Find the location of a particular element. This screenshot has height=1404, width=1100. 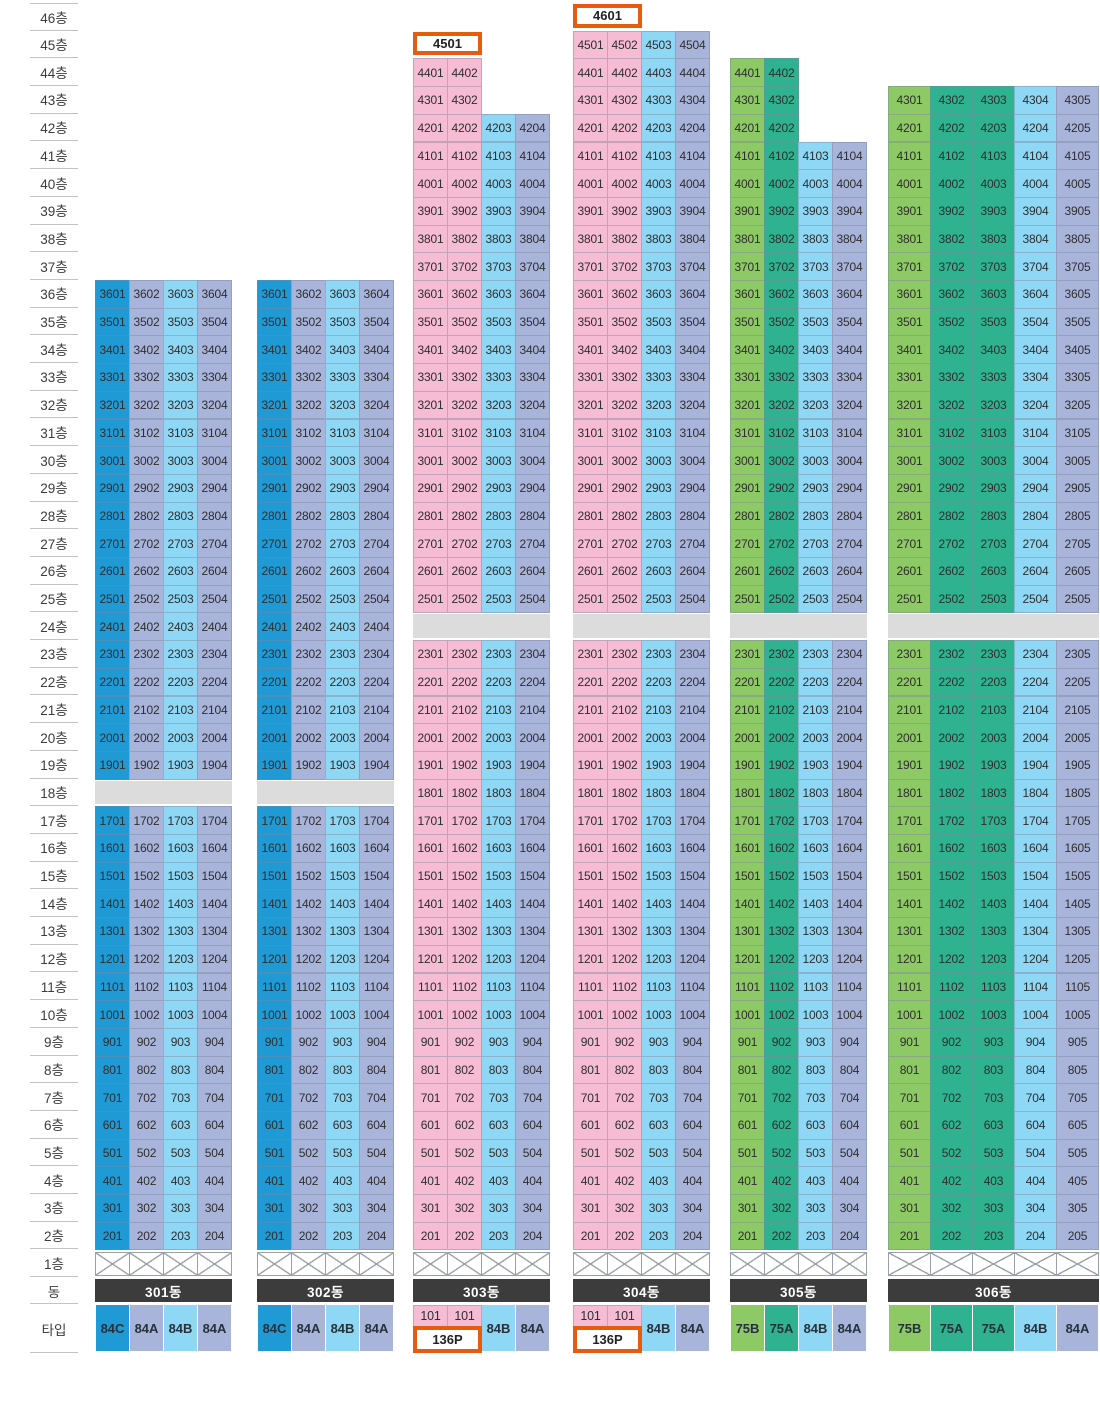

unit-cell: 2905 is located at coordinates (1077, 488).